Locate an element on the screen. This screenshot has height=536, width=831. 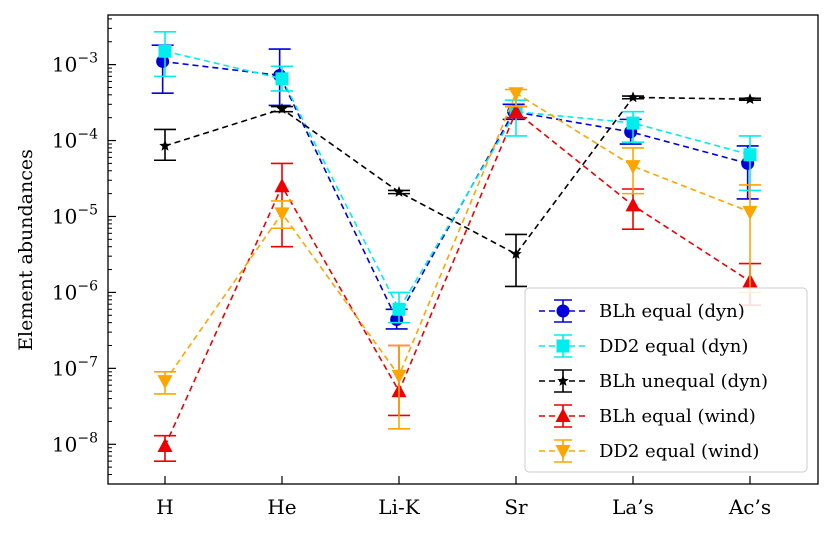
x-tick-label: Sr is located at coordinates (516, 507).